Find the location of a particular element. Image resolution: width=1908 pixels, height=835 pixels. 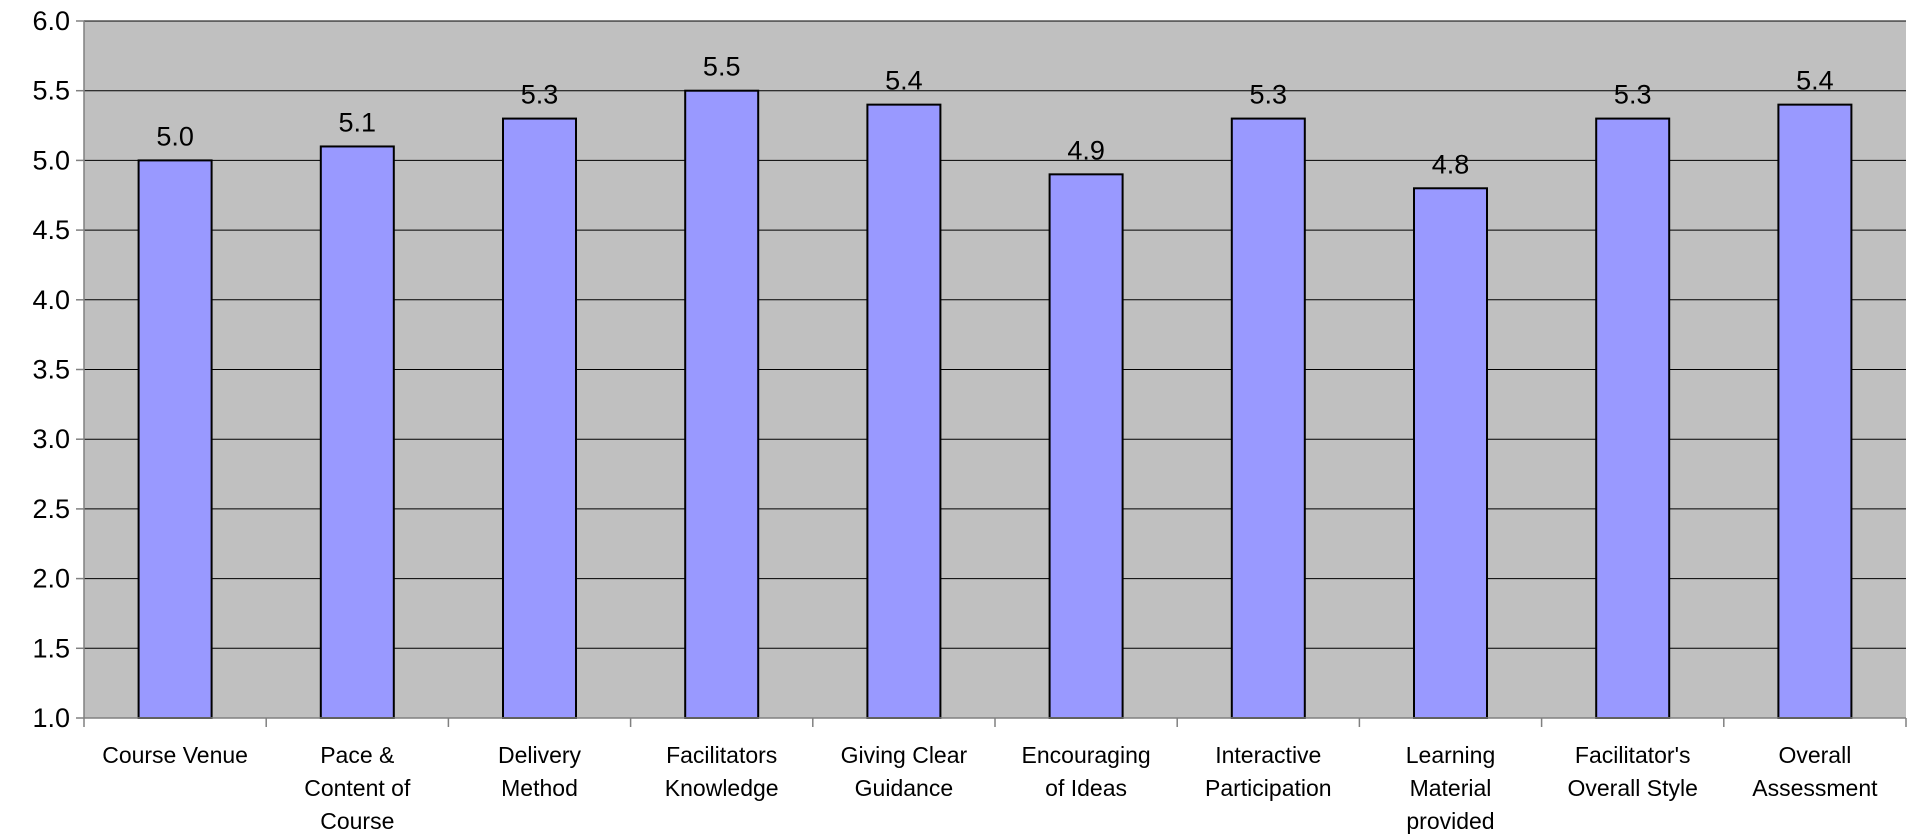

y-tick-label: 3.5 is located at coordinates (51, 370).